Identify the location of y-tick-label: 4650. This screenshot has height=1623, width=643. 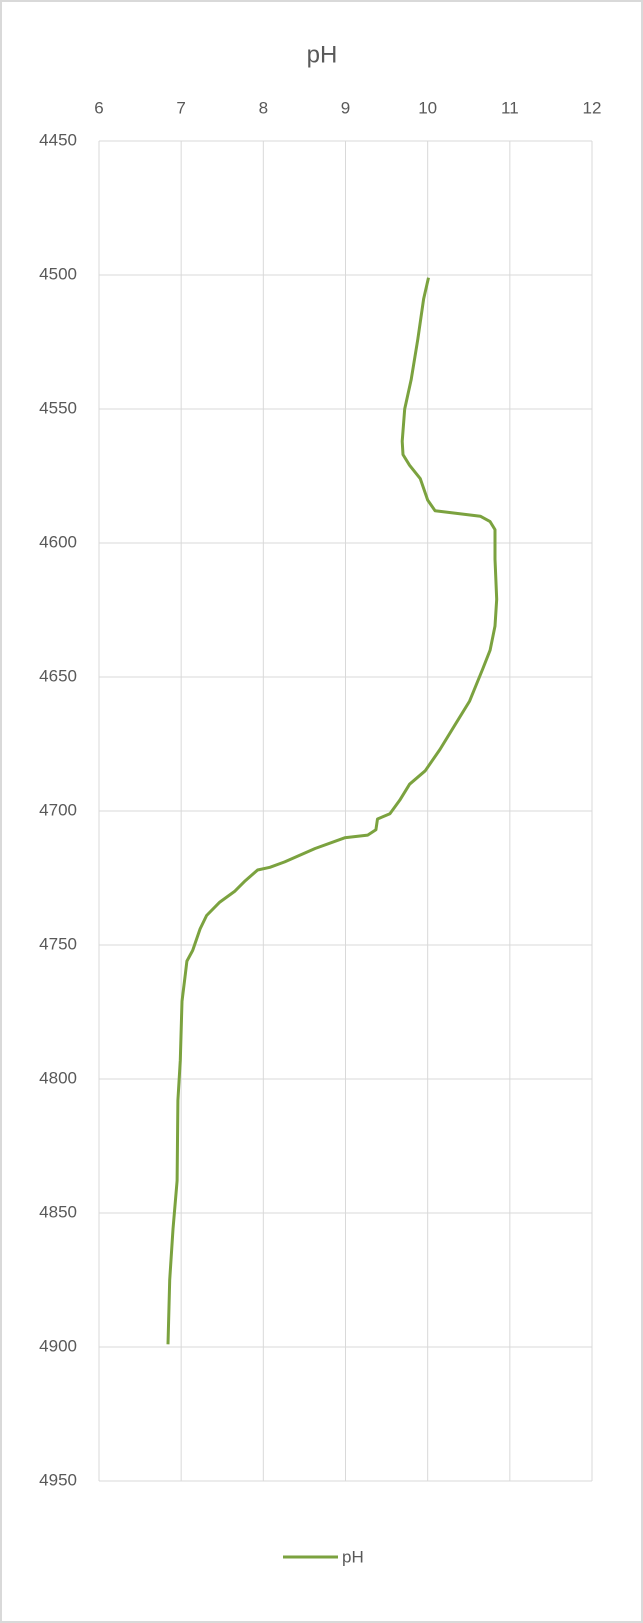
(58, 675).